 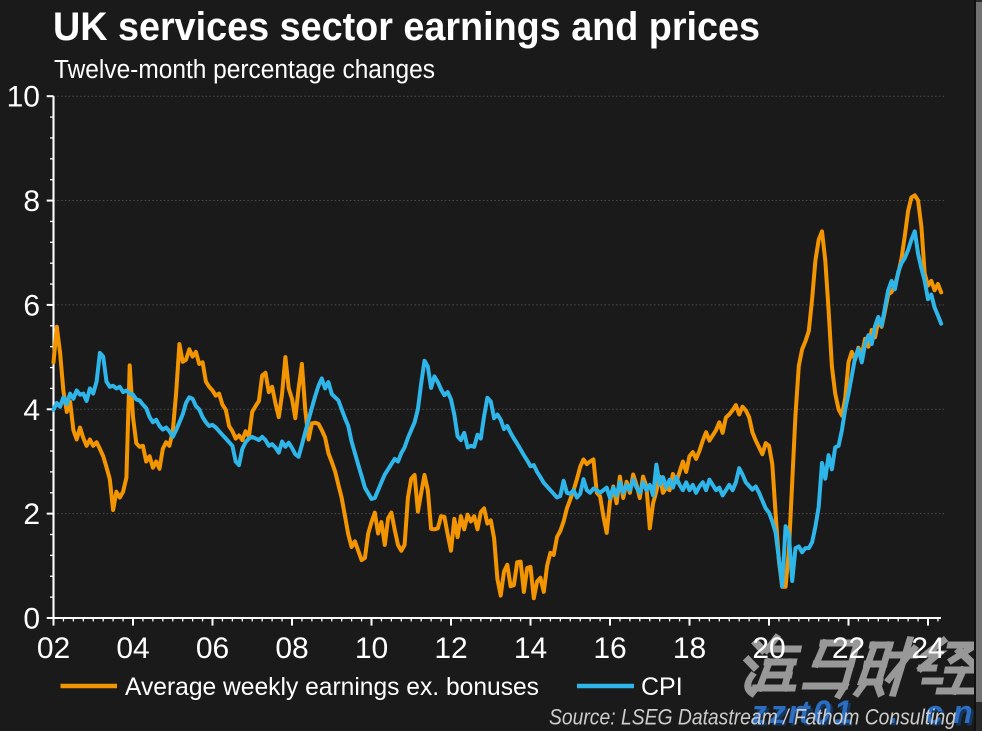 I want to click on svg-text:Average weekly earnings ex. bo: Average weekly earnings ex. bonuses, so click(x=332, y=687).